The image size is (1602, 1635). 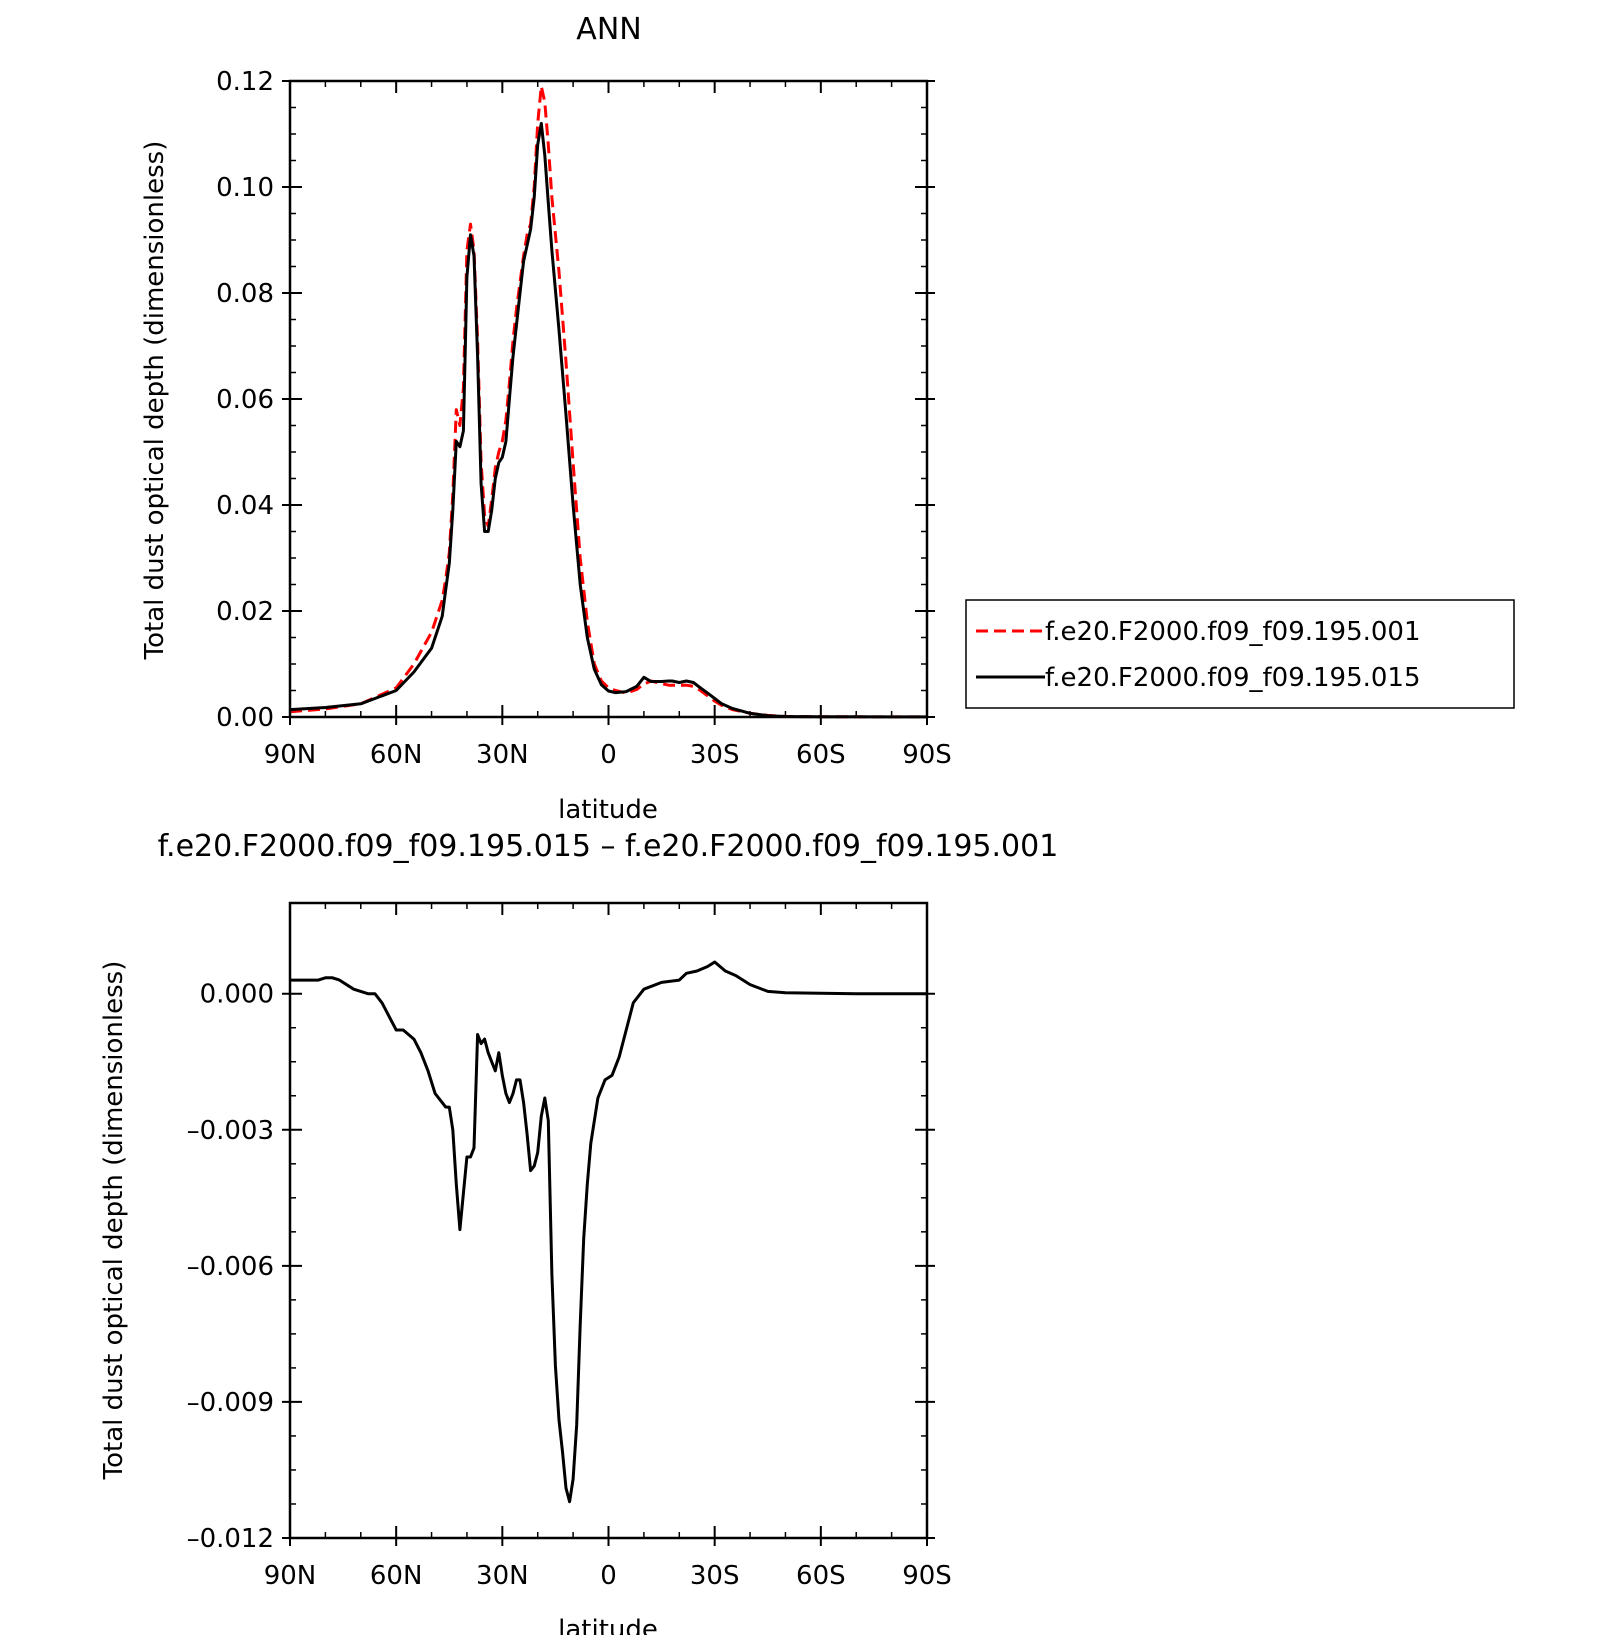 I want to click on top-x-tick-label: 0, so click(x=608, y=755).